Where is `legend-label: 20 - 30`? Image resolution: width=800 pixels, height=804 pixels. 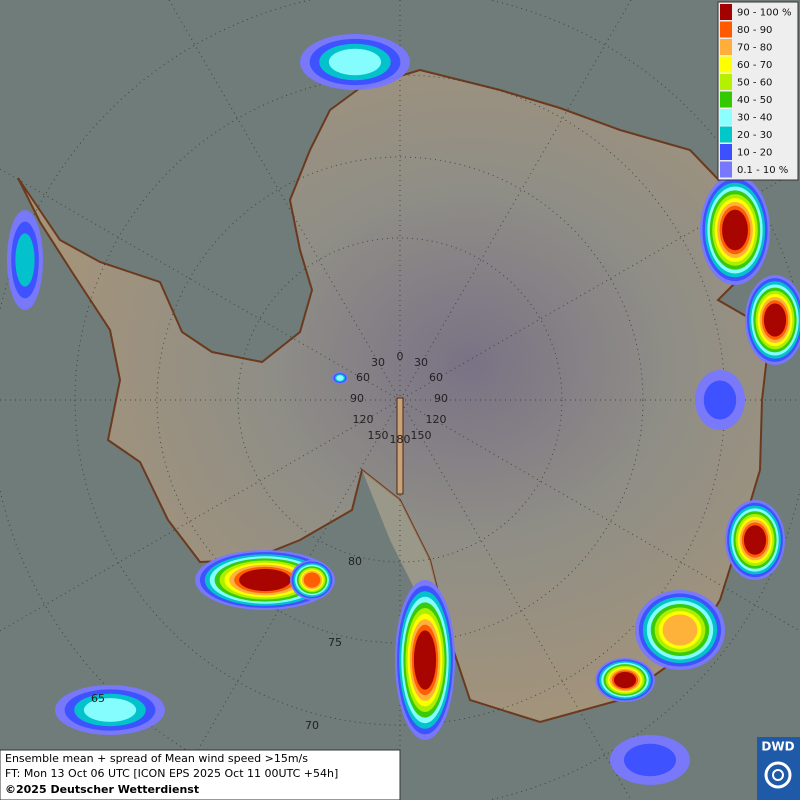
legend-label: 20 - 30 is located at coordinates (754, 135).